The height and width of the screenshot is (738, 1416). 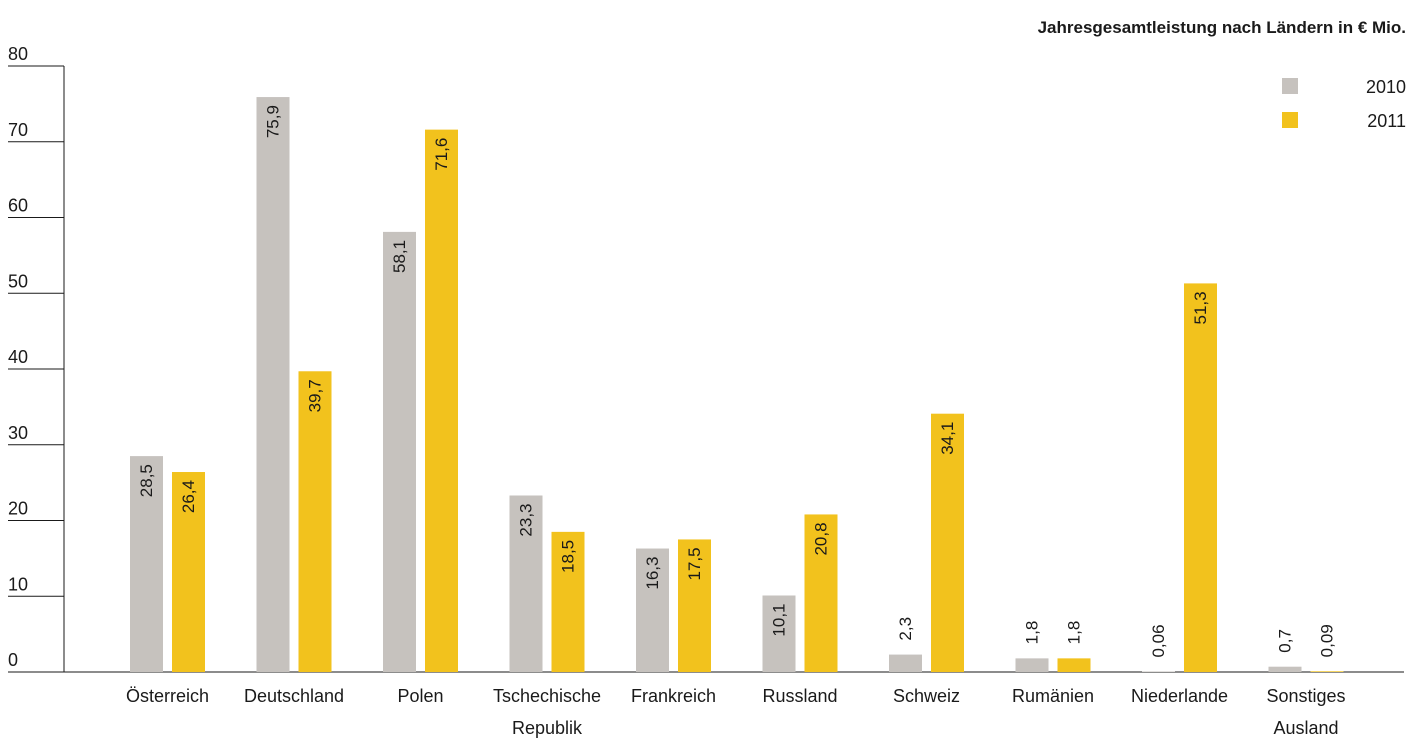 What do you see at coordinates (821, 538) in the screenshot?
I see `bar-value-label: 20,8` at bounding box center [821, 538].